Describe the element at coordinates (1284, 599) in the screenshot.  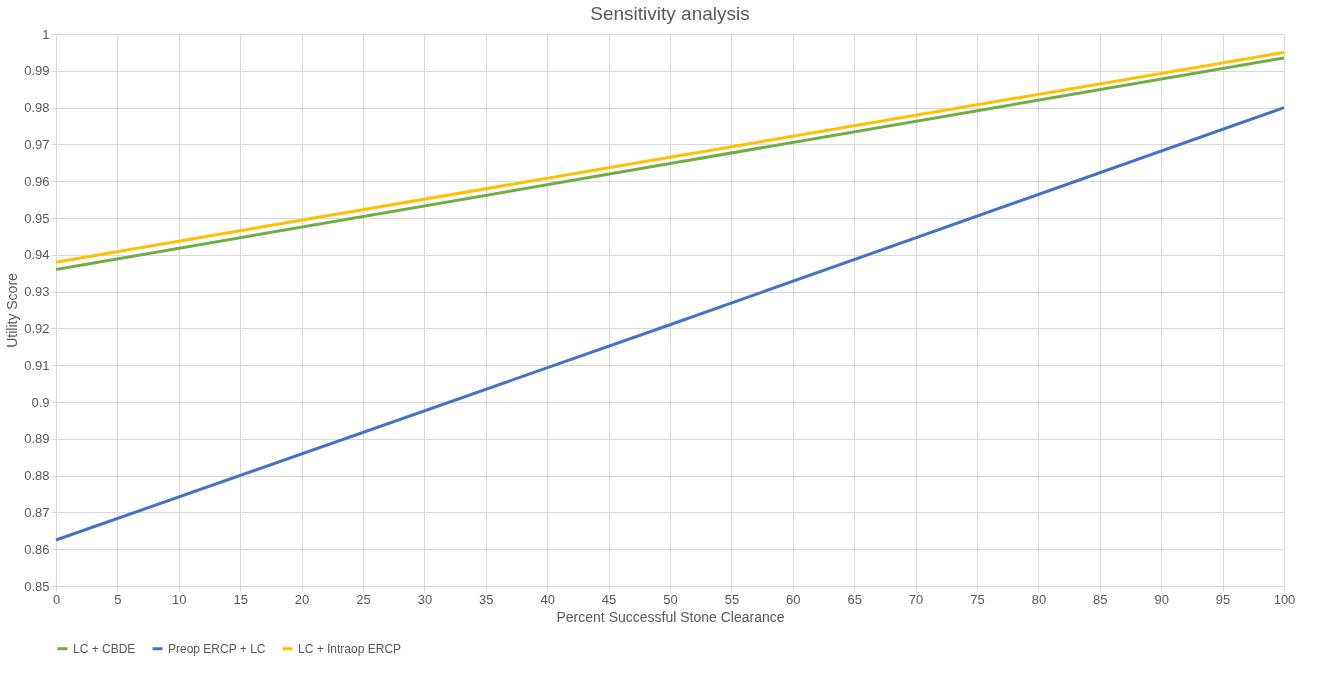
I see `x-tick-label: 100` at that location.